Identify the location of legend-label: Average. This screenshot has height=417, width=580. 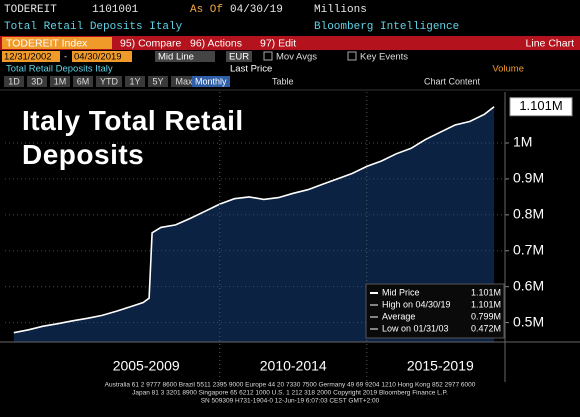
(398, 316).